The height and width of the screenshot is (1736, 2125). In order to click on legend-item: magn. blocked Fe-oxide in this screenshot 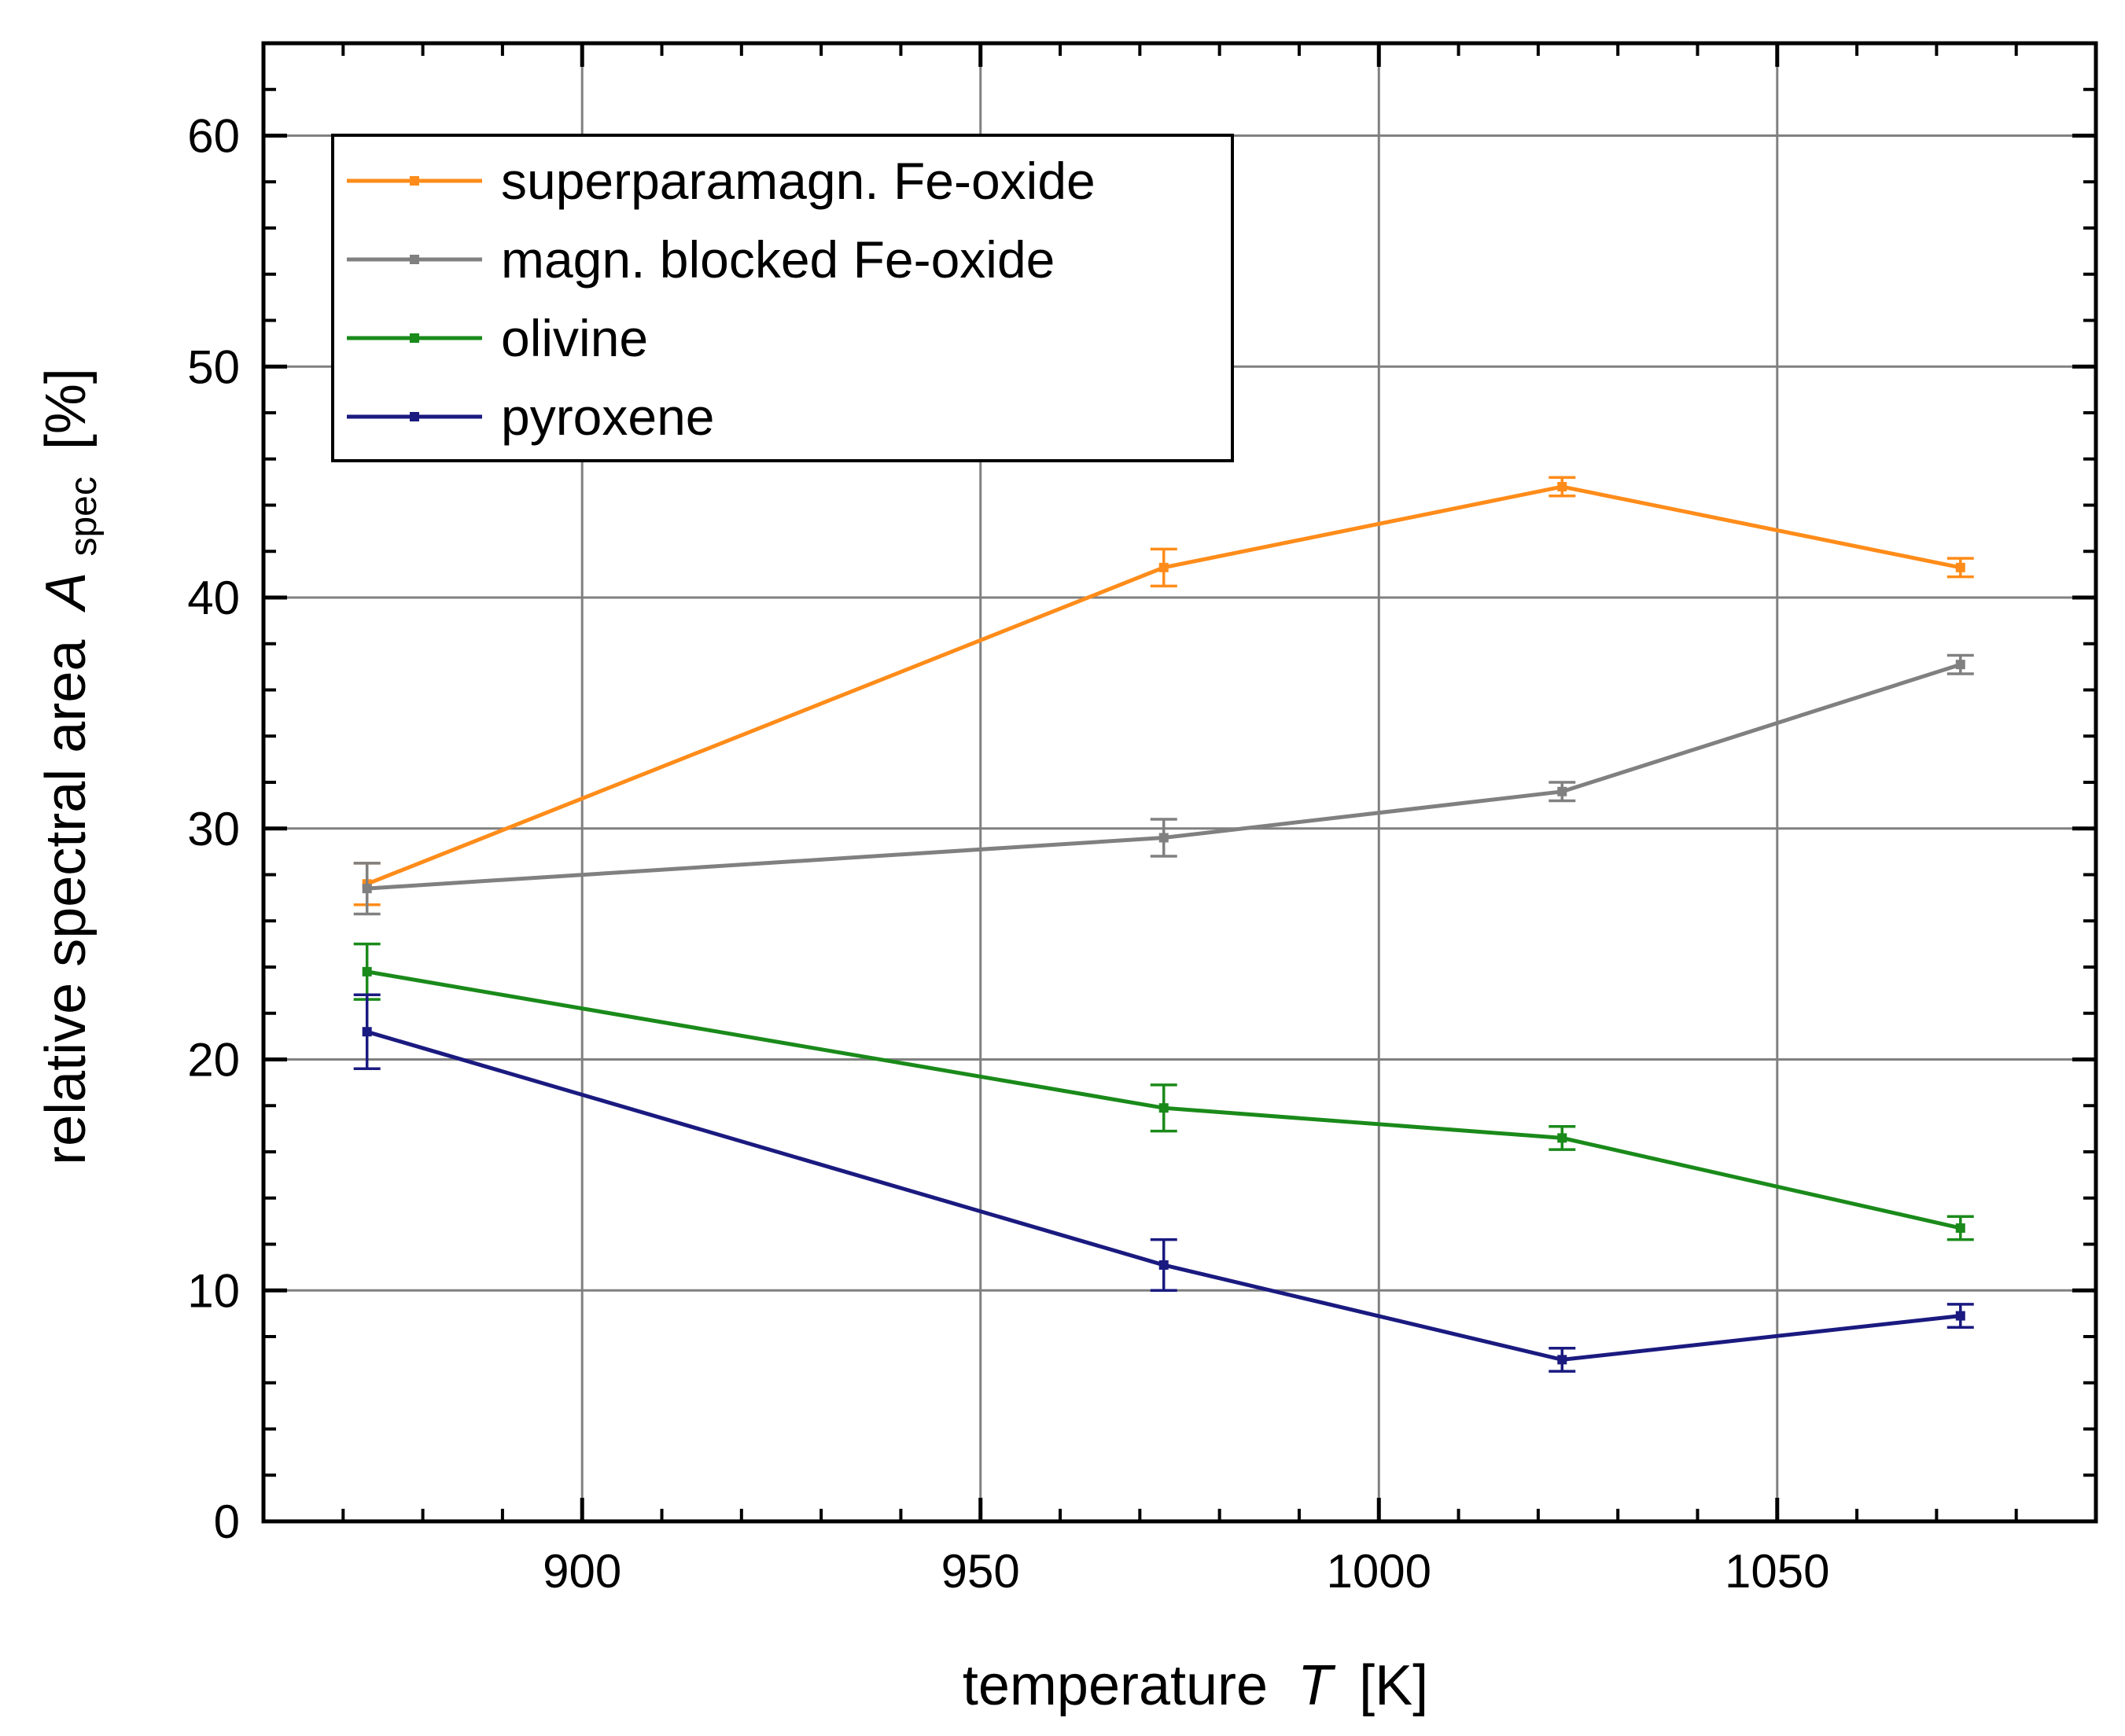, I will do `click(701, 259)`.